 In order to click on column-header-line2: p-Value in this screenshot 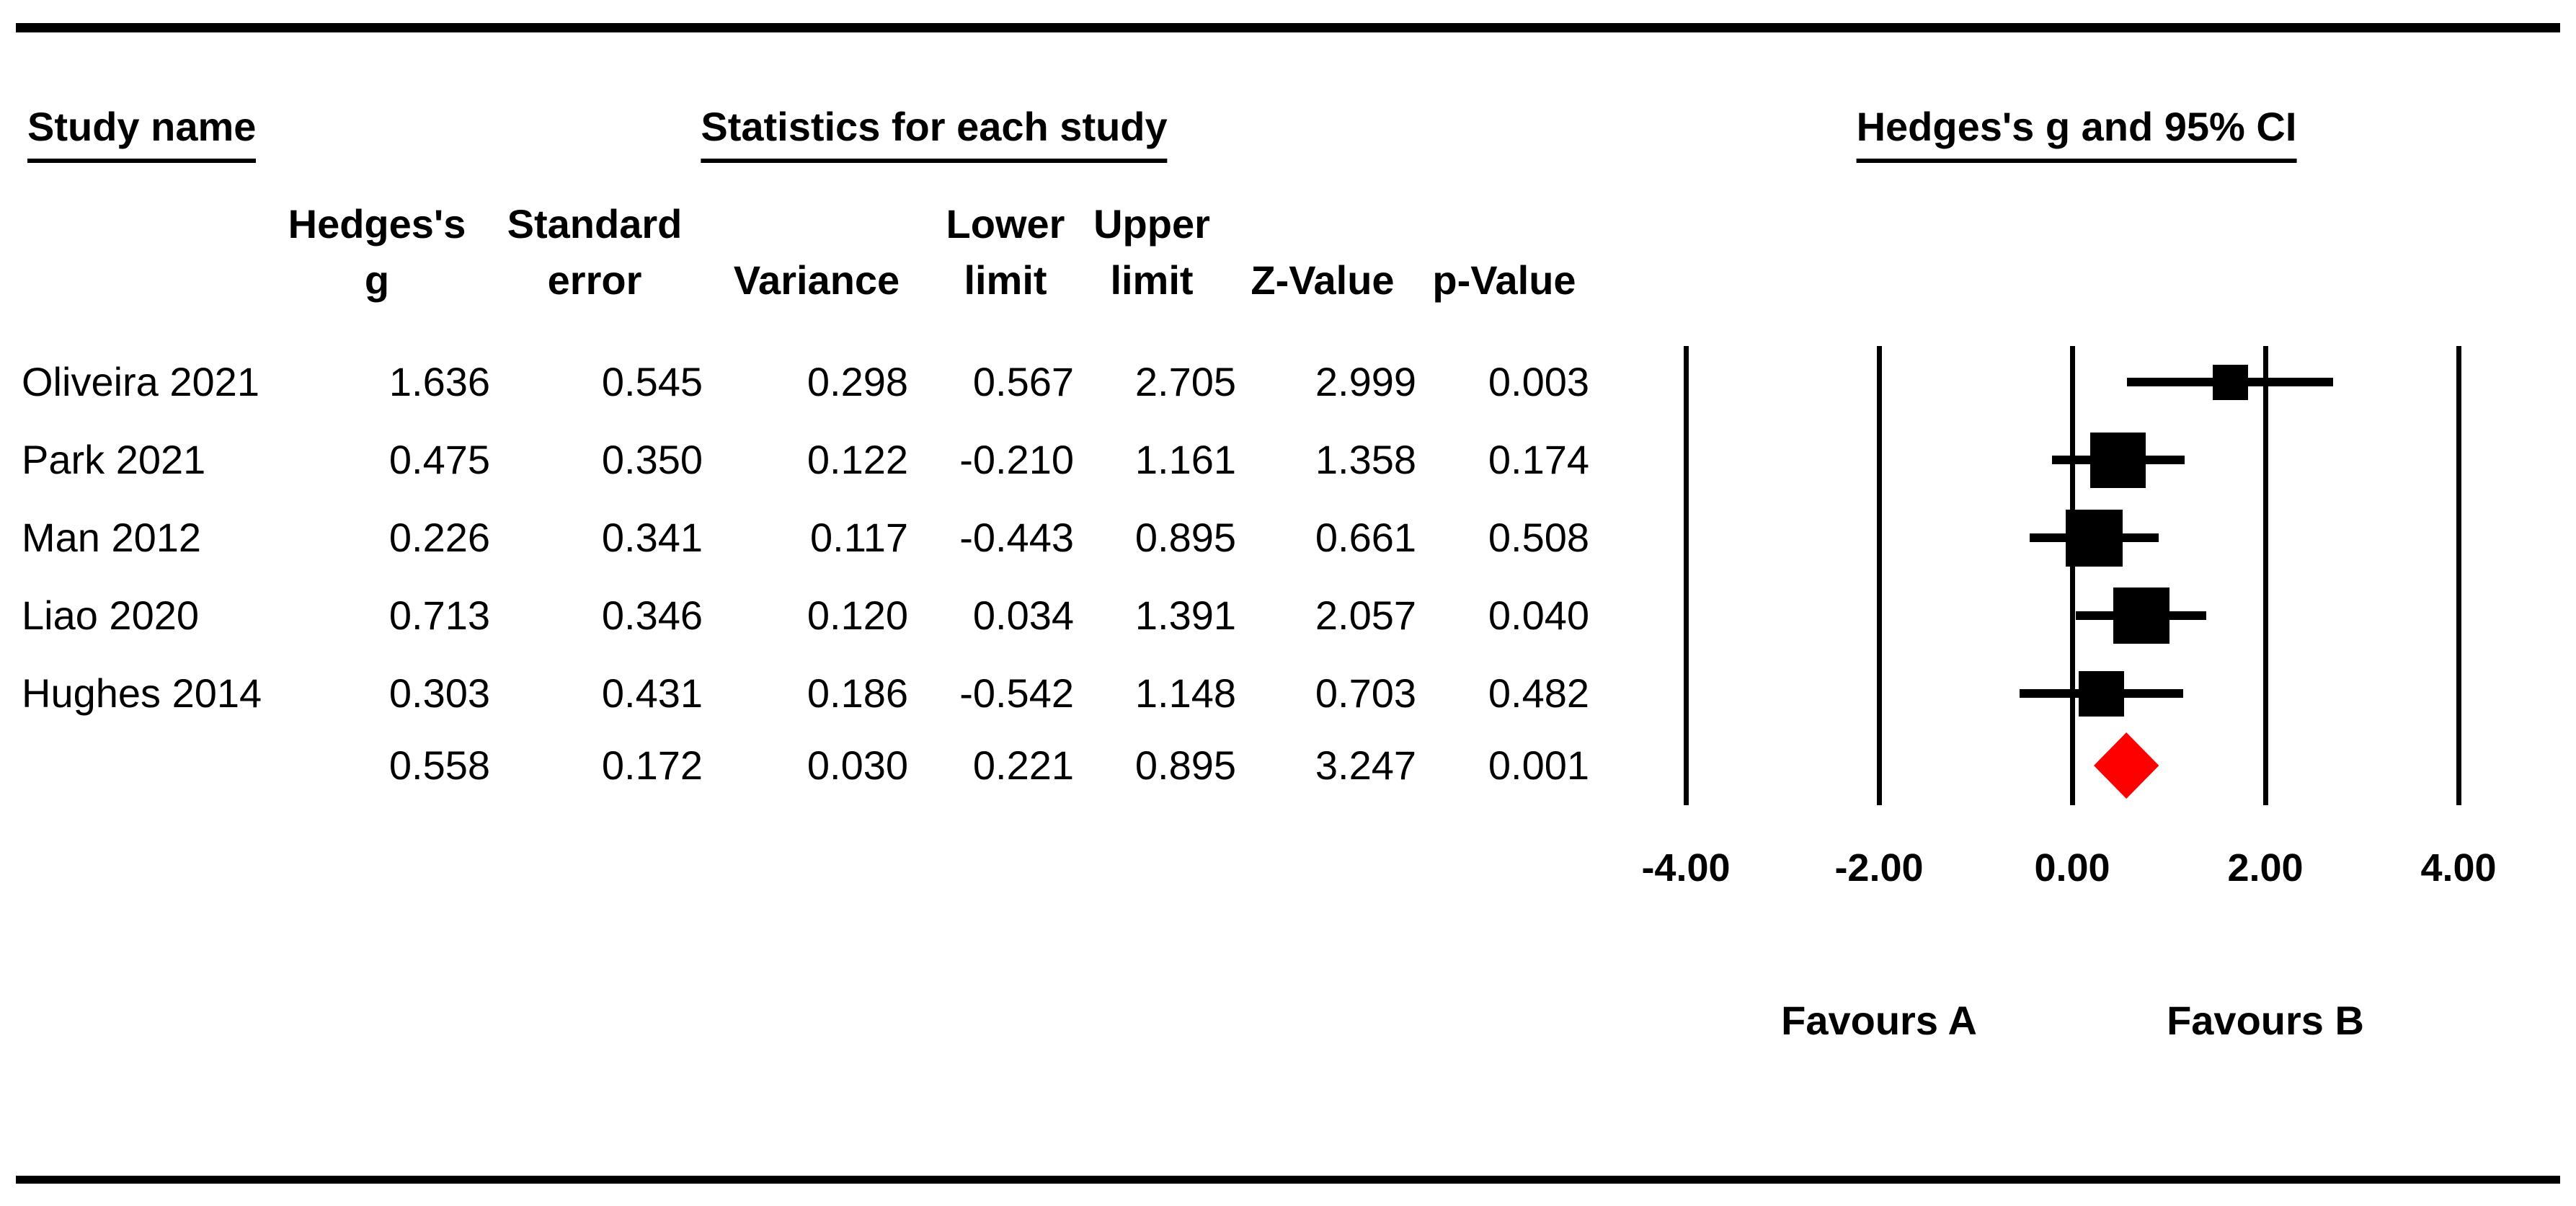, I will do `click(1504, 280)`.